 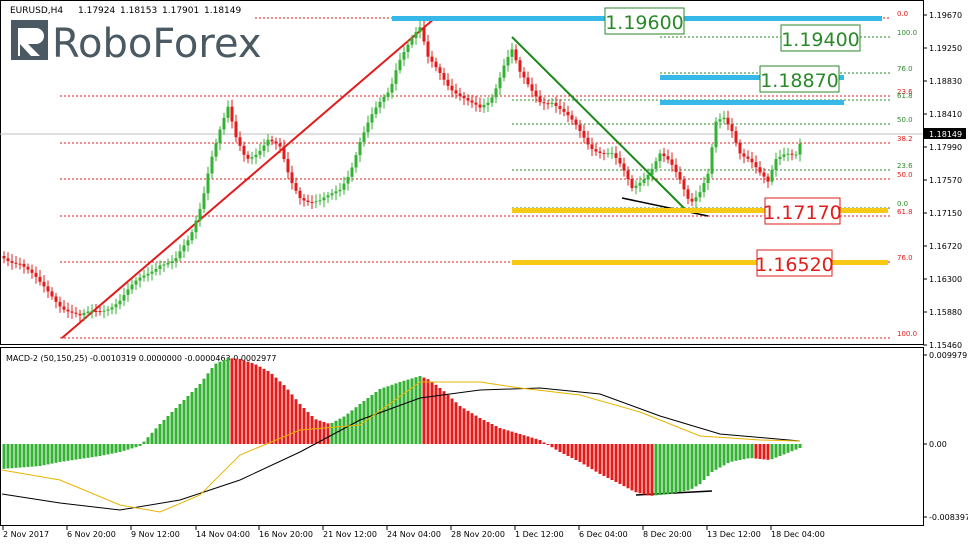 What do you see at coordinates (905, 69) in the screenshot?
I see `fibo-label-green: 76.0` at bounding box center [905, 69].